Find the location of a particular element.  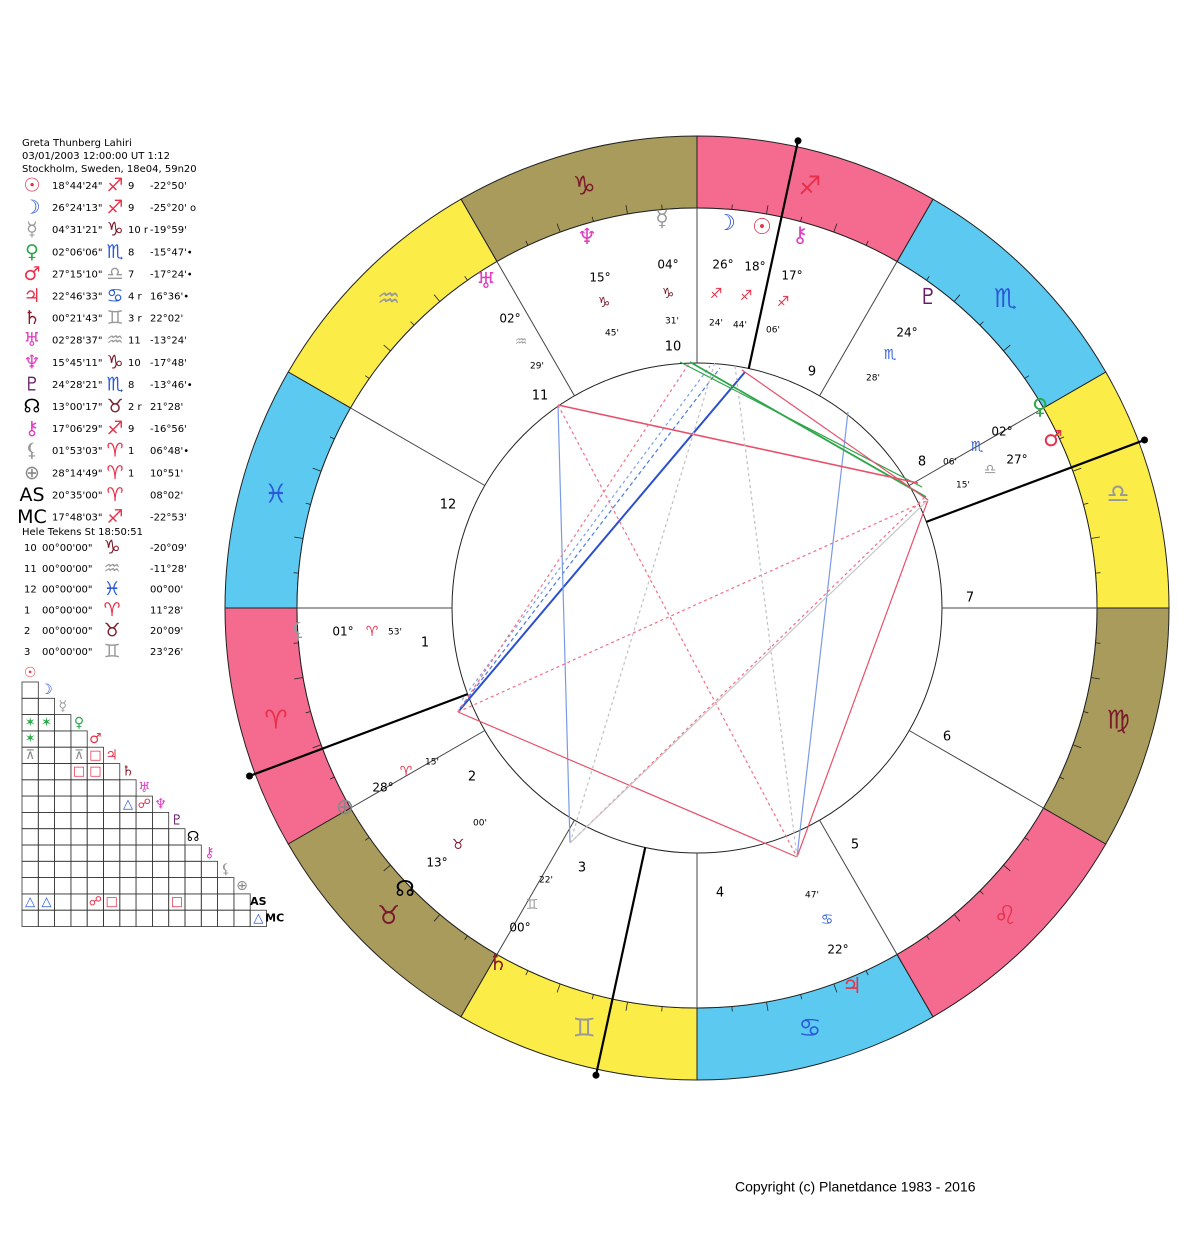

planet-house: 7 is located at coordinates (131, 274).